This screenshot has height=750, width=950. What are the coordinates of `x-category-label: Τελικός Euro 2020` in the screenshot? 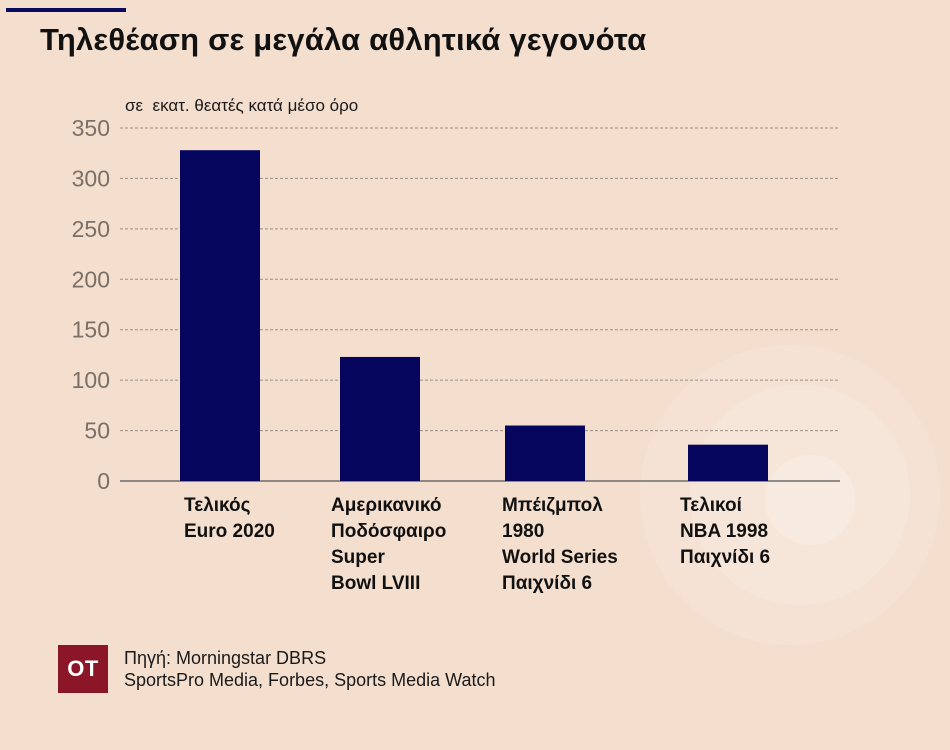 It's located at (229, 518).